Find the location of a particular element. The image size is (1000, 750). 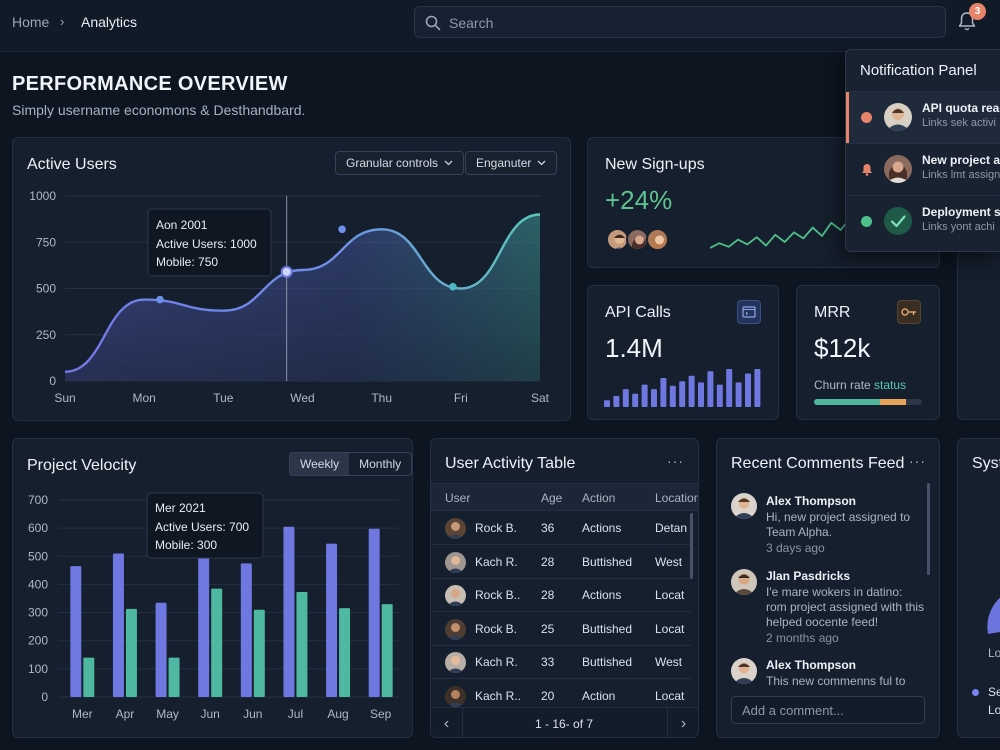

y-tick-label: 0 is located at coordinates (44, 697).